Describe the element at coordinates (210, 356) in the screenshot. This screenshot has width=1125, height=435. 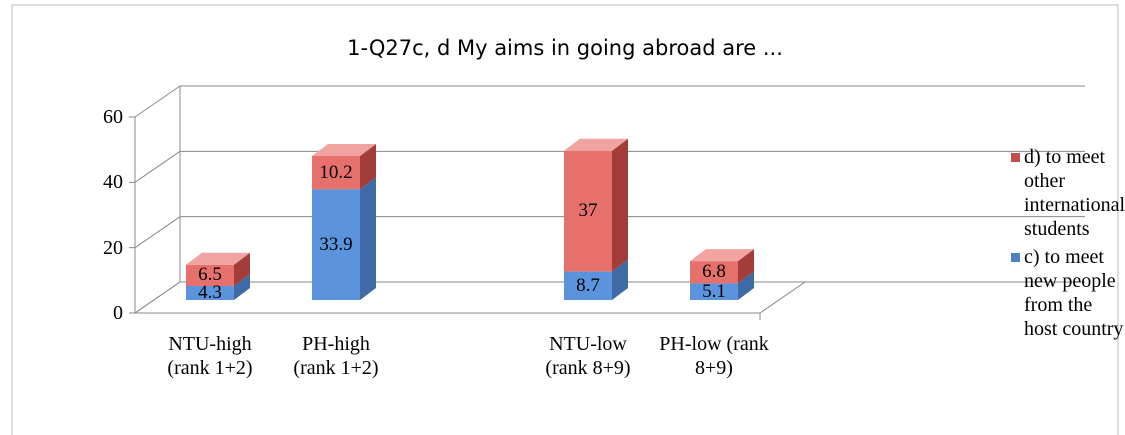
I see `x-tick-label: NTU-high (rank 1+2)` at that location.